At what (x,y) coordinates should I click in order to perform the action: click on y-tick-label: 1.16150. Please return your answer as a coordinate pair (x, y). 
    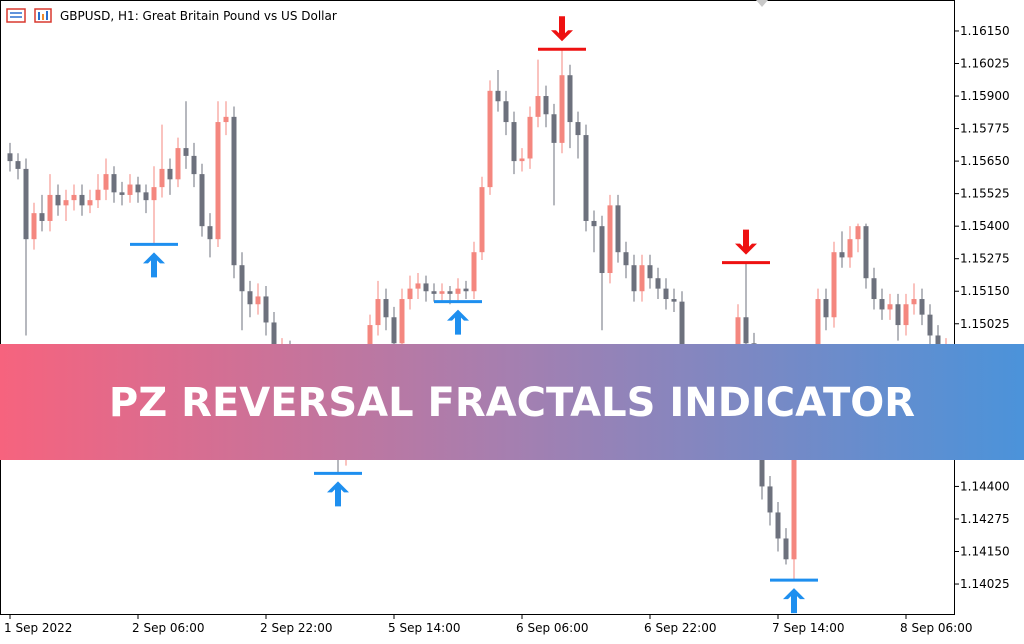
    Looking at the image, I should click on (985, 31).